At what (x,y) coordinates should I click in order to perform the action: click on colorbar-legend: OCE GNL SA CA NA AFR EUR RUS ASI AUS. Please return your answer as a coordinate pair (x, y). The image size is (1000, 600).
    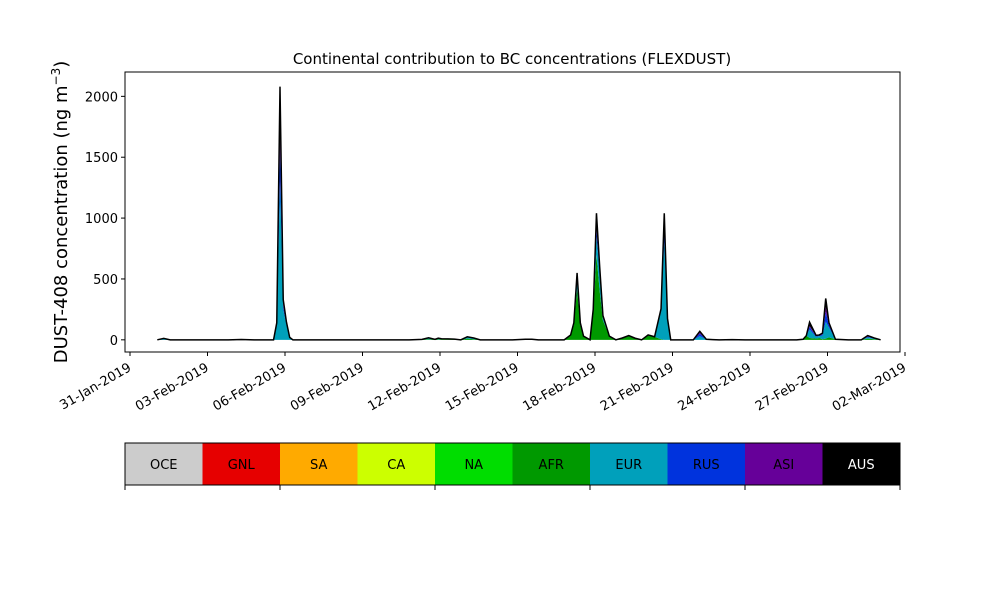
    Looking at the image, I should click on (512, 466).